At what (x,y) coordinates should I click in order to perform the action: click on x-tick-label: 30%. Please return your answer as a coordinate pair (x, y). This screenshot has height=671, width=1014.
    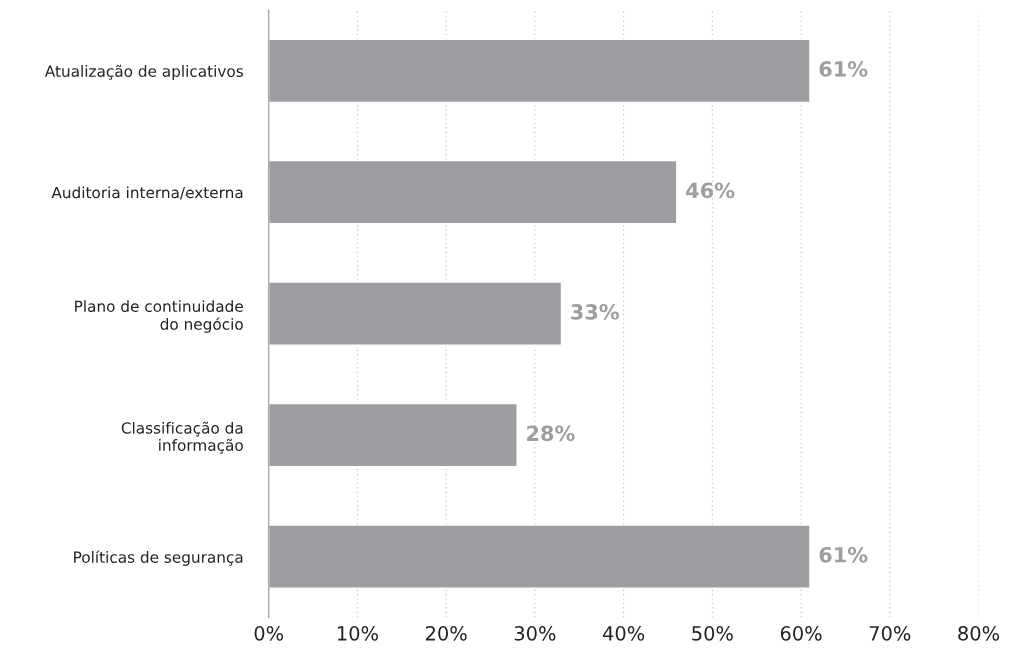
    Looking at the image, I should click on (535, 633).